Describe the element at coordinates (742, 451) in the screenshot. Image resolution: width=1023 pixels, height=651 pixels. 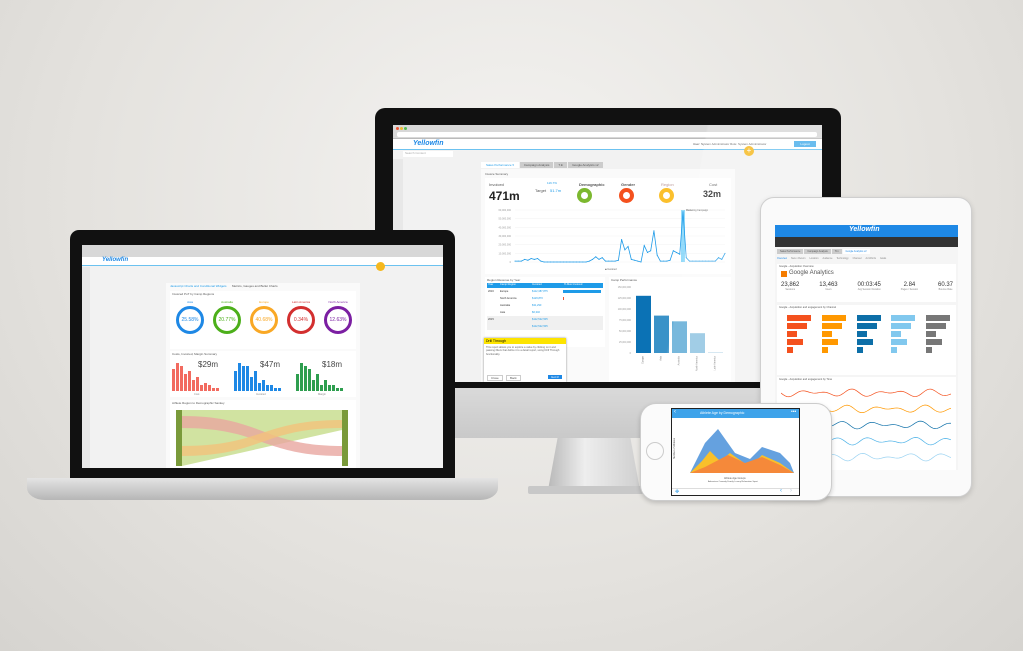
I see `area-chart` at that location.